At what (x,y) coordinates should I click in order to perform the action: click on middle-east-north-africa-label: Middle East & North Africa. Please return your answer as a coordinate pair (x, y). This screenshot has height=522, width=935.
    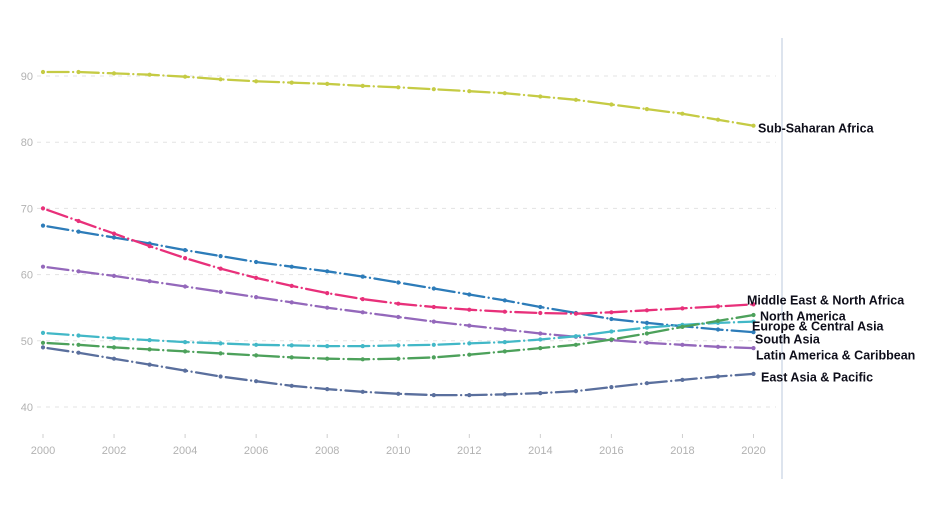
    Looking at the image, I should click on (826, 301).